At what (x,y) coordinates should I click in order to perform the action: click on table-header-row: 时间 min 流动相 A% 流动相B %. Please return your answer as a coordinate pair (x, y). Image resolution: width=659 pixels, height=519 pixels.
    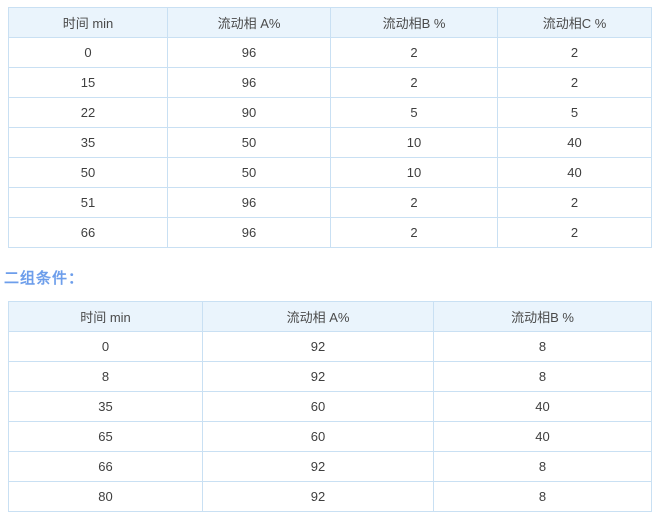
    Looking at the image, I should click on (330, 316).